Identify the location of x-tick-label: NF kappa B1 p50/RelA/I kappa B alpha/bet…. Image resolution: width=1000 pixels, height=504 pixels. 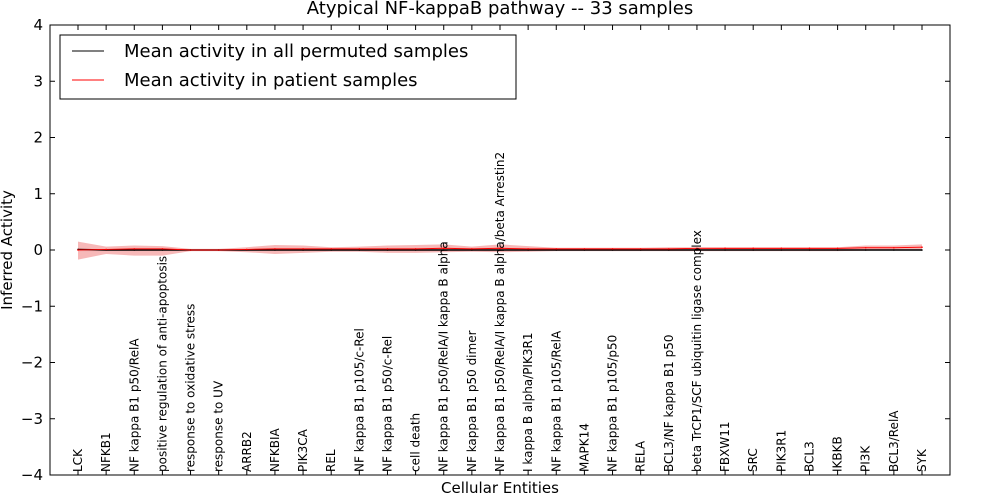
(500, 312).